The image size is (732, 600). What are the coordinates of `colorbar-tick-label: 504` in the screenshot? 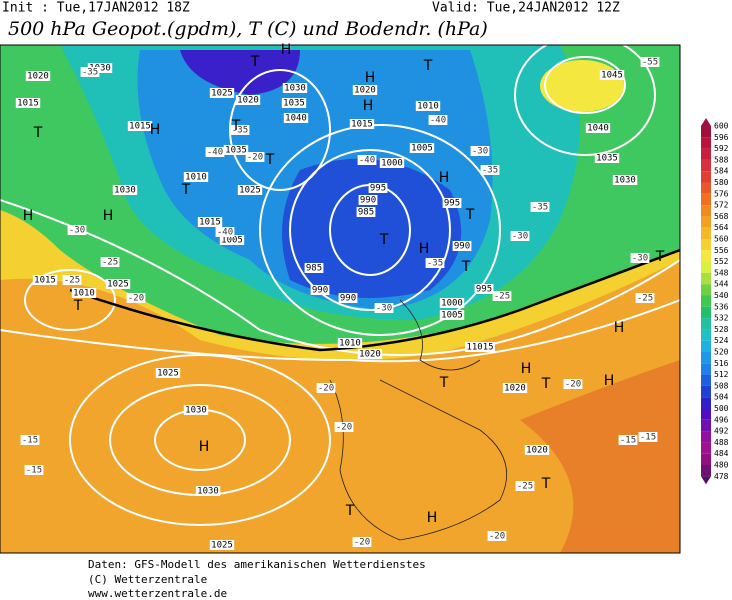 It's located at (721, 397).